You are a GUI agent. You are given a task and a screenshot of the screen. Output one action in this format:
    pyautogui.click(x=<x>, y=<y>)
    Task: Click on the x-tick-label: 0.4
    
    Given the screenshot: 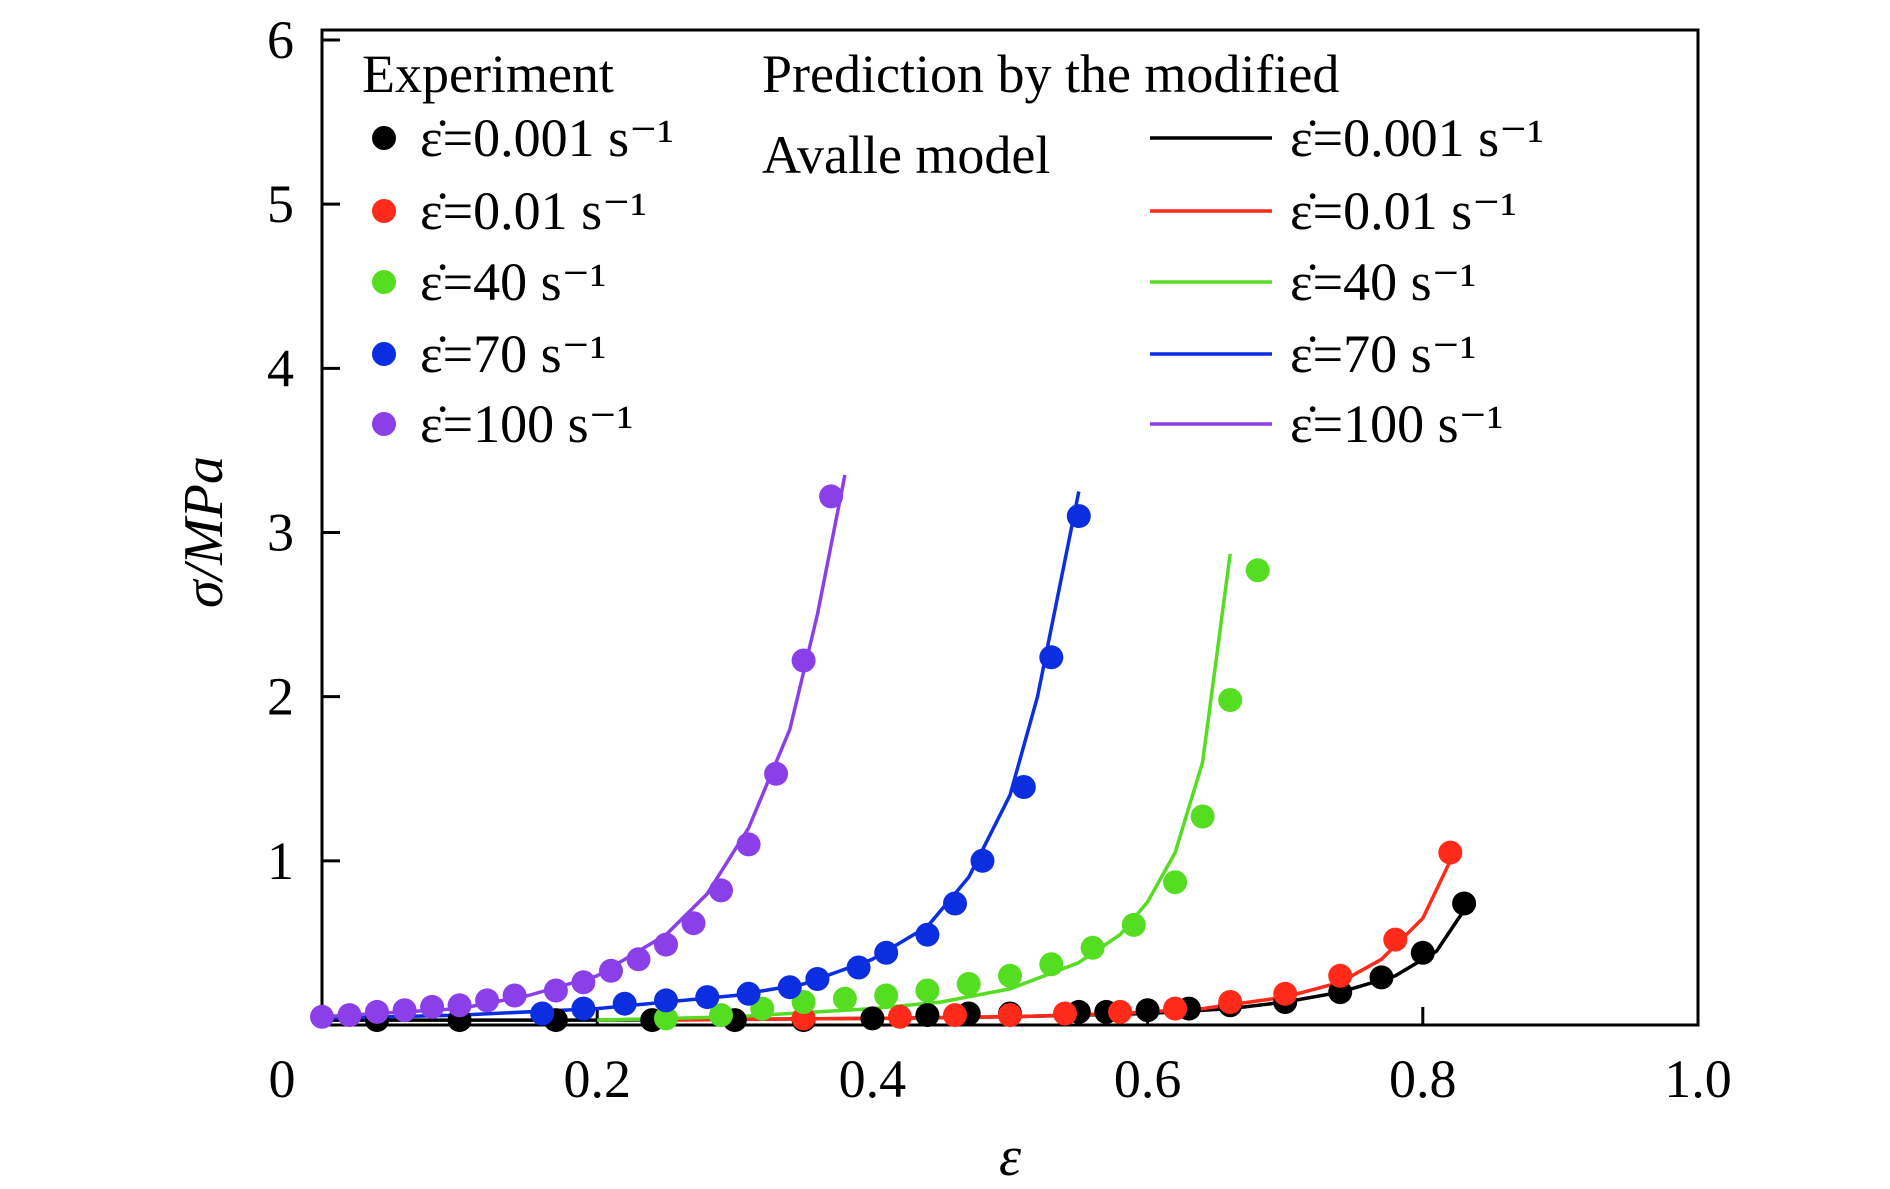 What is the action you would take?
    pyautogui.click(x=873, y=1079)
    